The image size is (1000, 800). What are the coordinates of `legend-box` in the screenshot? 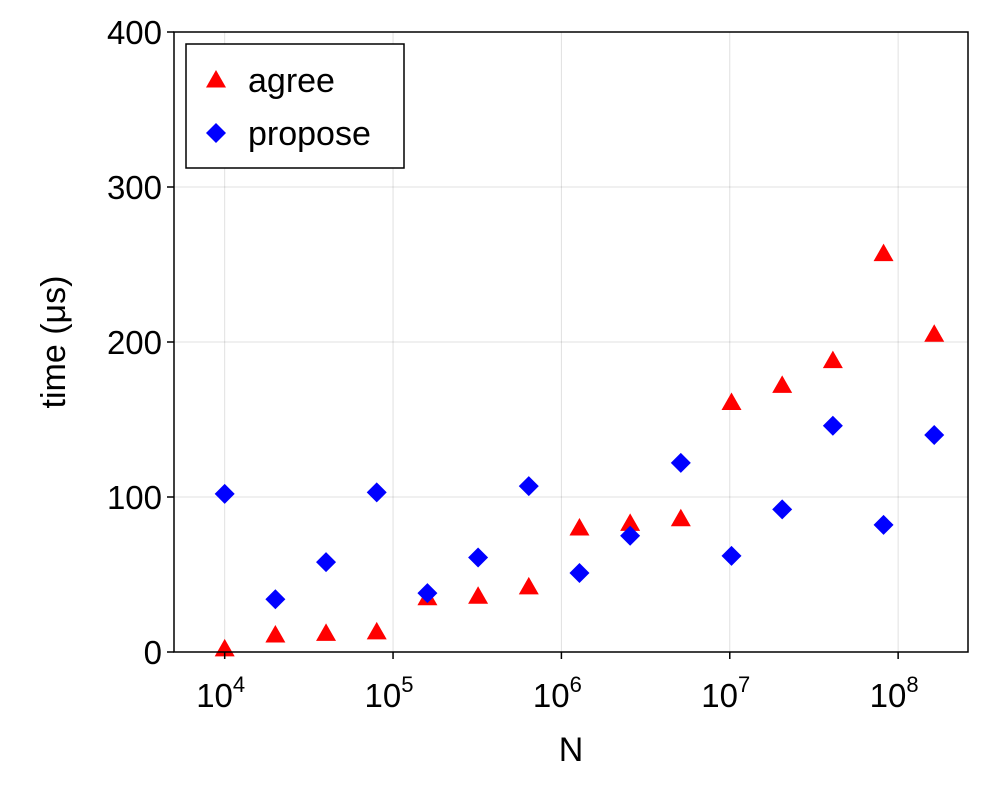 It's located at (295, 106).